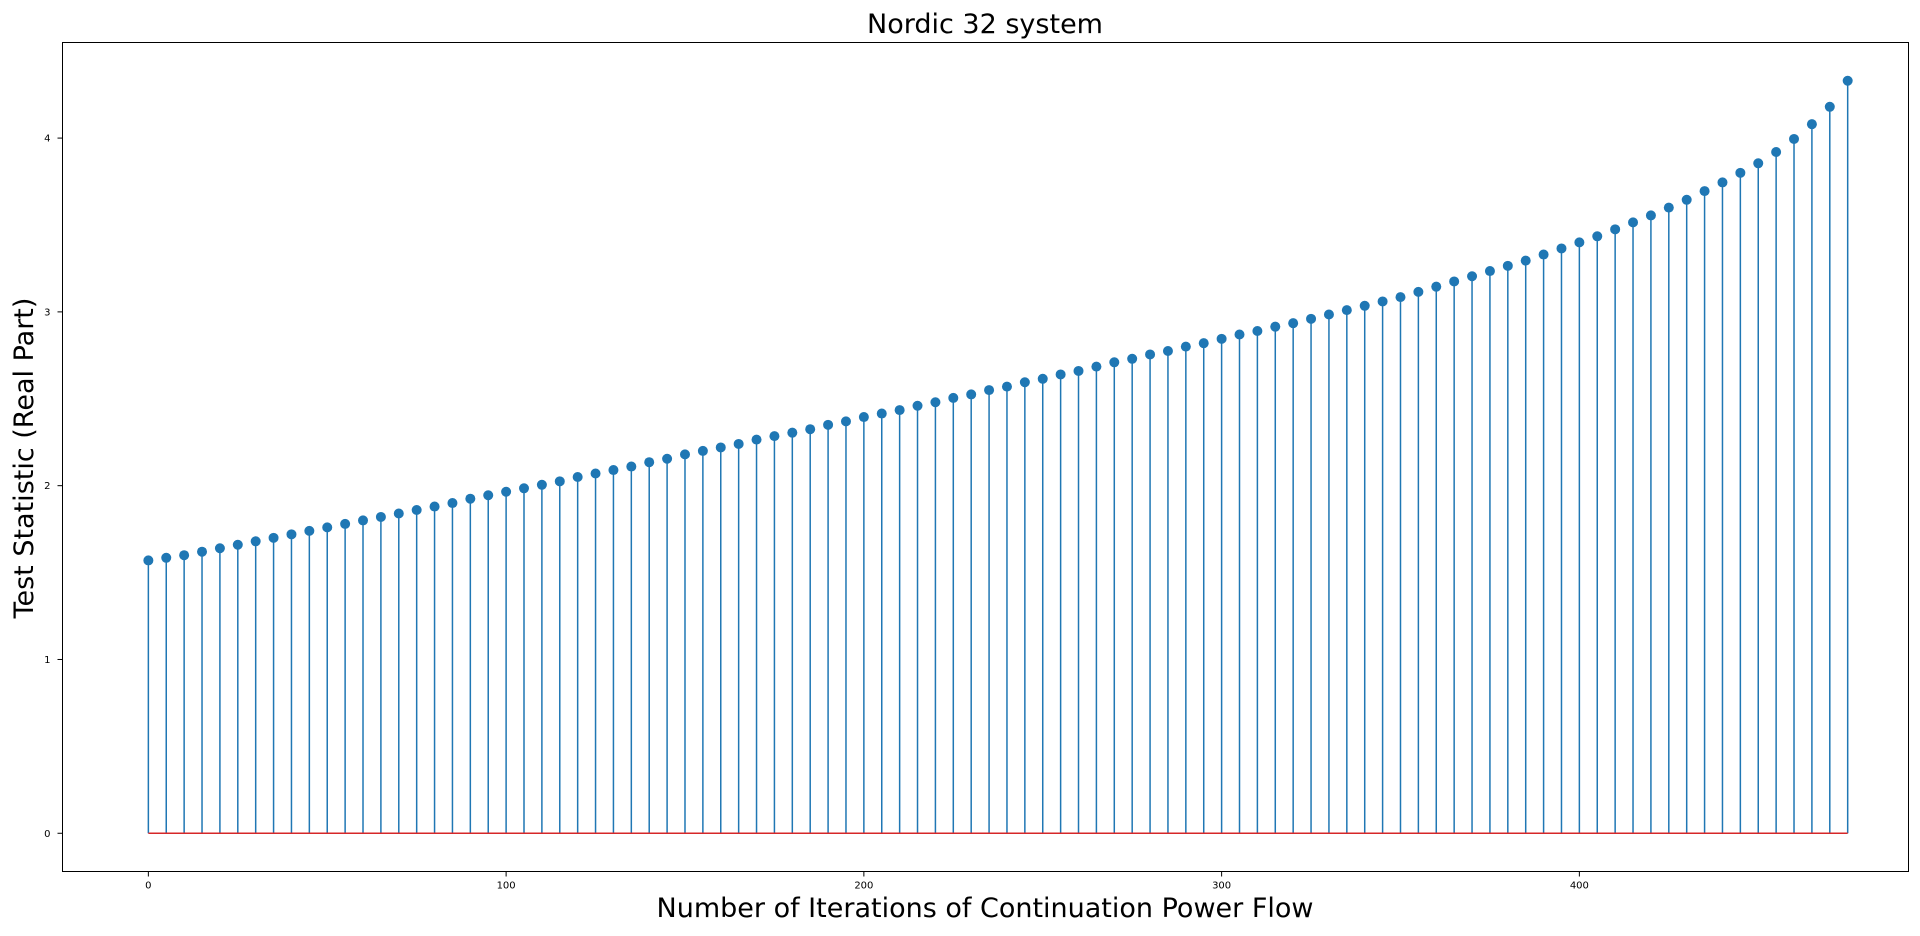  I want to click on y-axis-label: Test Statistic (Real Part), so click(24, 459).